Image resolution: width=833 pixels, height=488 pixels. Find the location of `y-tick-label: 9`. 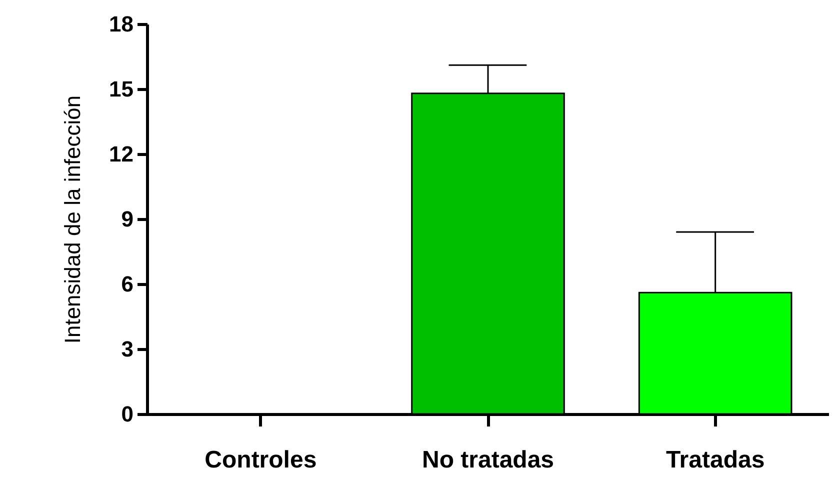

y-tick-label: 9 is located at coordinates (127, 219).